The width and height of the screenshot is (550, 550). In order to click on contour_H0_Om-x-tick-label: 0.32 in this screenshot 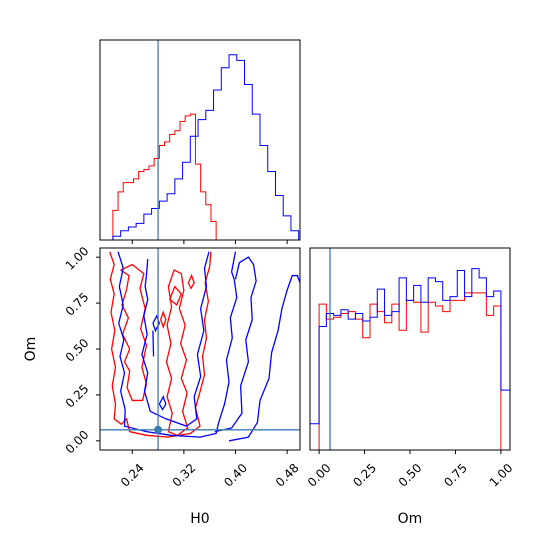, I will do `click(184, 475)`.